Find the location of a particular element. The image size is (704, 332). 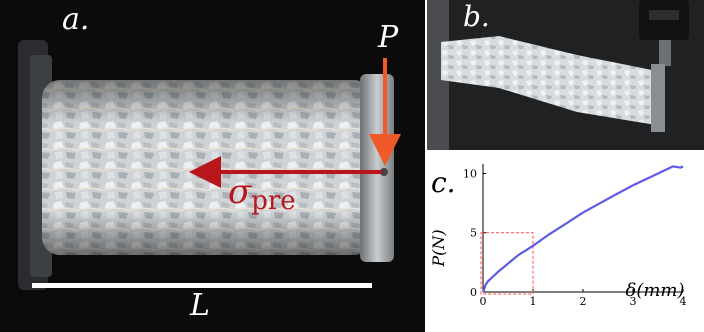

force-label: P is located at coordinates (388, 37).